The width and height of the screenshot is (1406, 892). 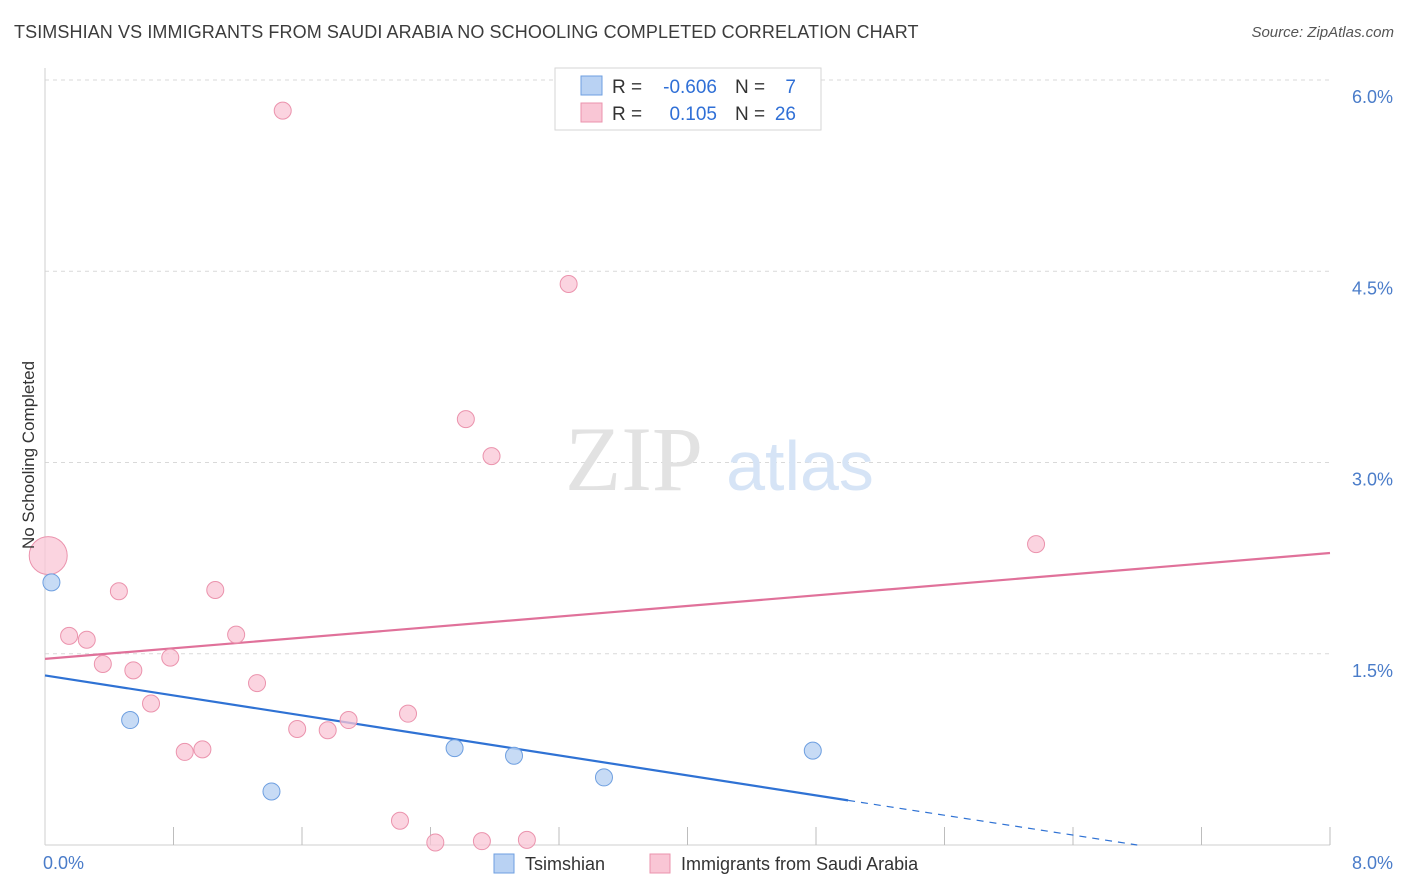 I want to click on legend-swatch-saudi, so click(x=591, y=112).